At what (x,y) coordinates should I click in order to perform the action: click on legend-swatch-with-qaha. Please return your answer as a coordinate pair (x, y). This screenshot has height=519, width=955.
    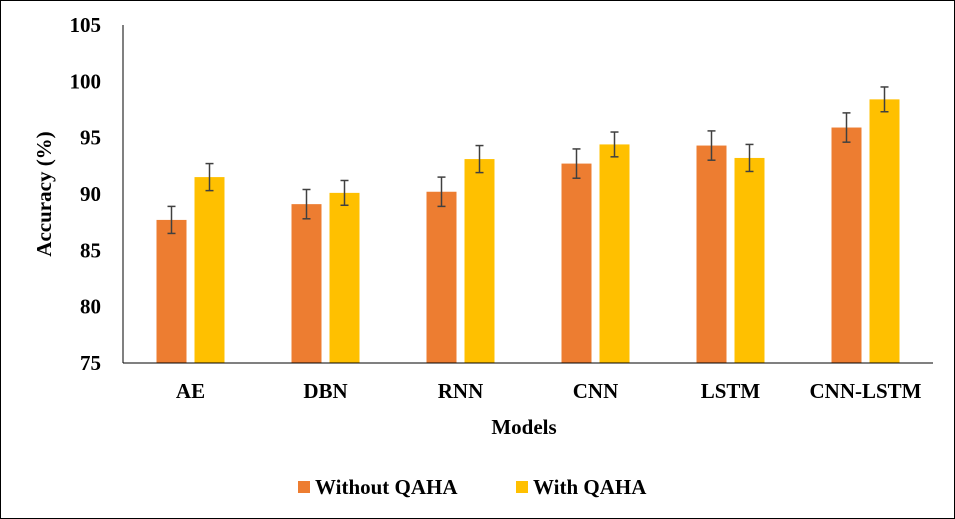
    Looking at the image, I should click on (522, 487).